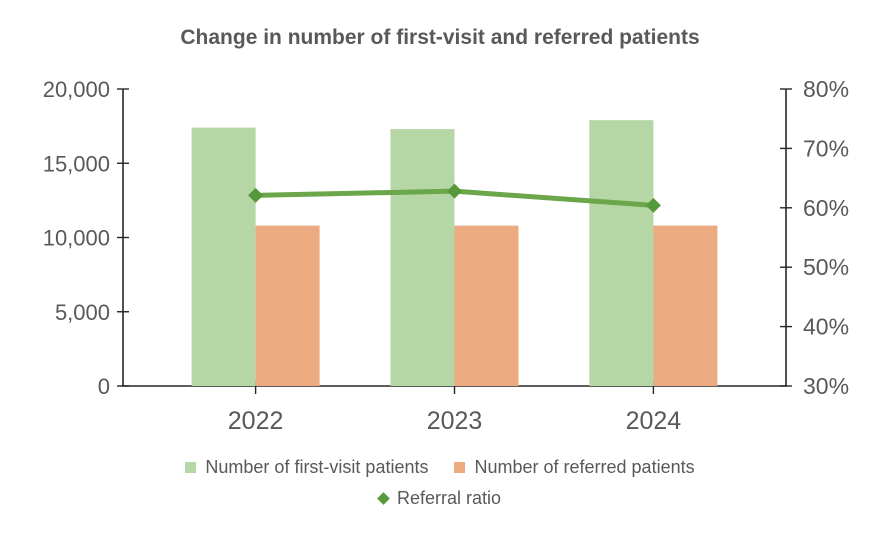 Image resolution: width=880 pixels, height=546 pixels. I want to click on legend-row-2: Referral ratio, so click(439, 498).